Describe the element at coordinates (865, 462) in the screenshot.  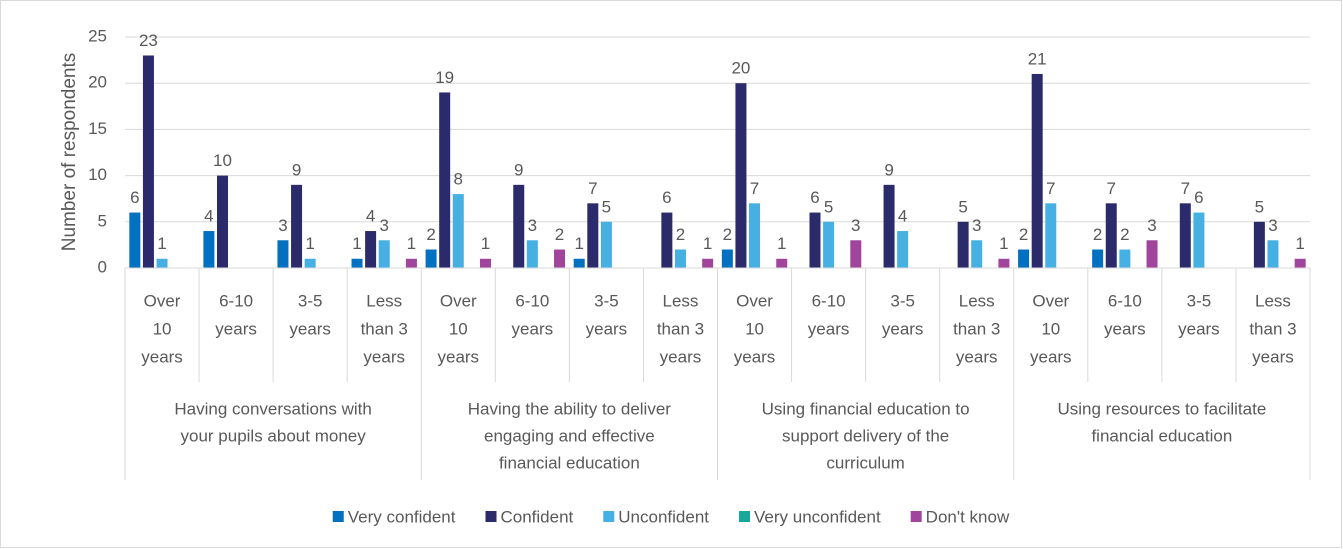
I see `group-label: curriculum` at that location.